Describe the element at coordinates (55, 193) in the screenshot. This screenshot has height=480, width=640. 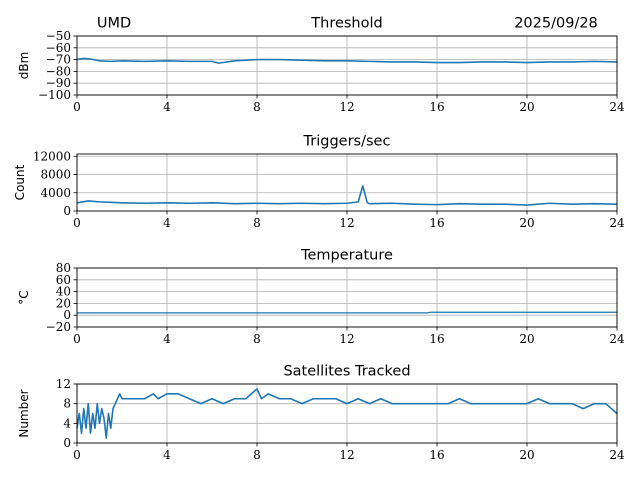
I see `triggers-sec-ytick-label: 4000` at that location.